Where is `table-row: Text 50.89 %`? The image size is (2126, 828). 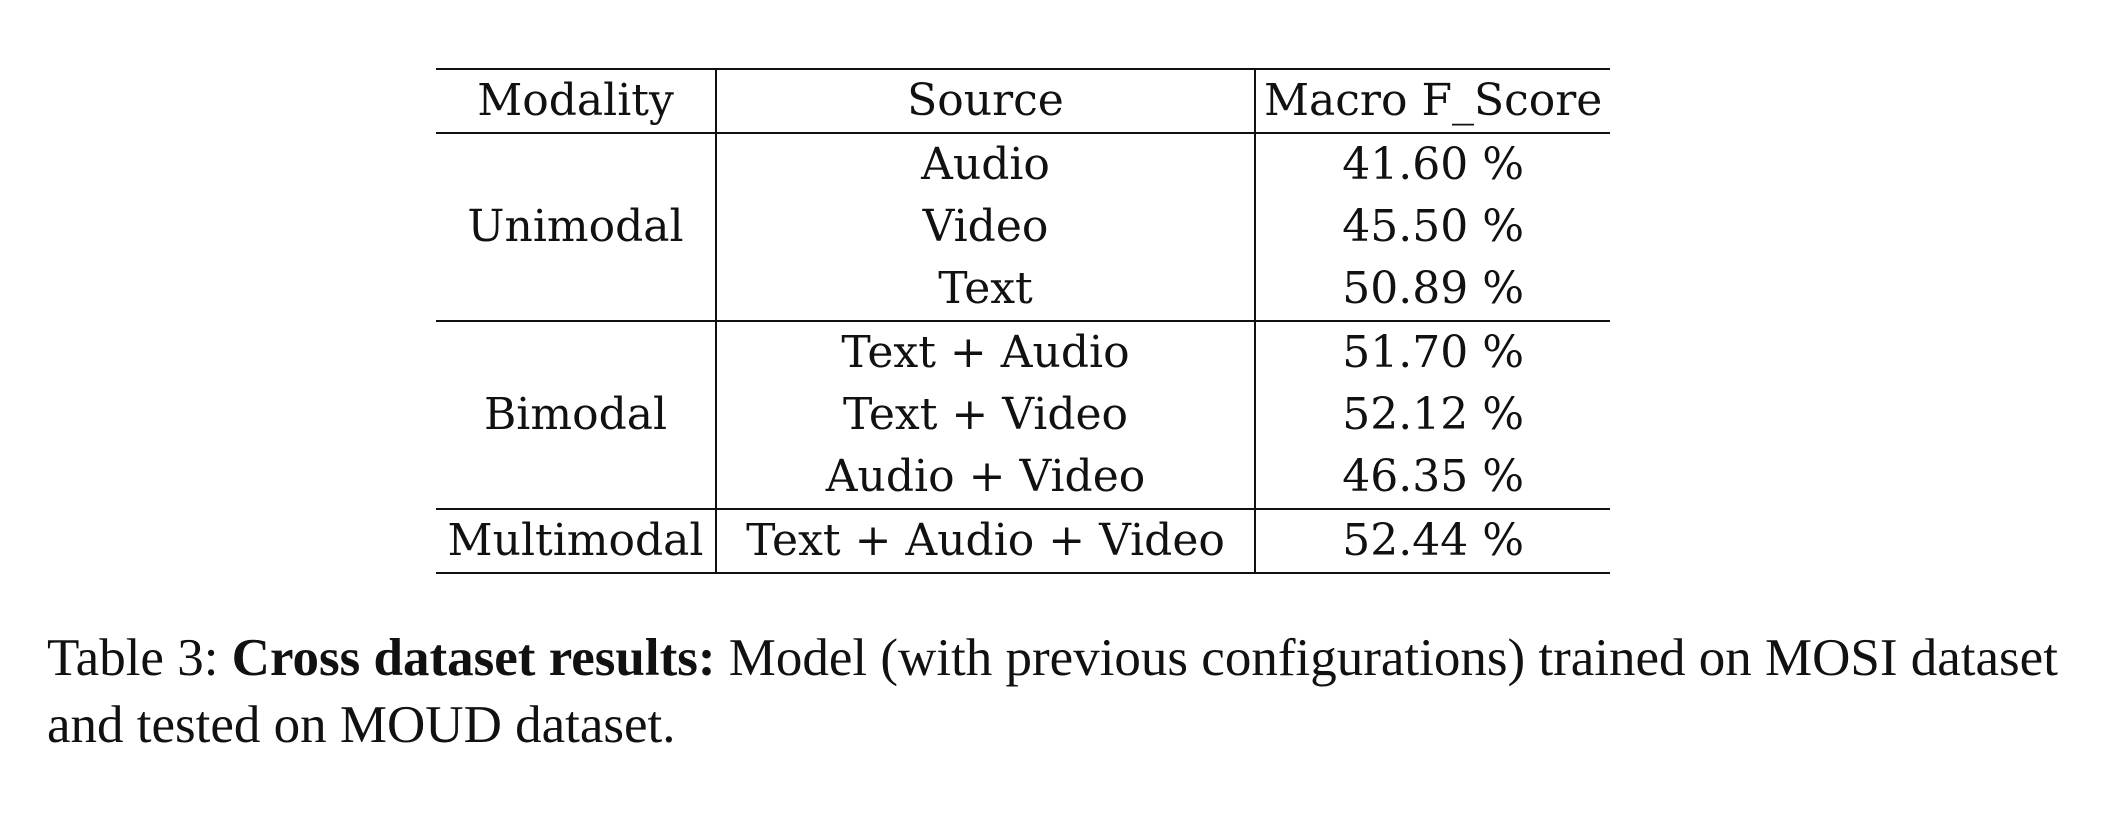
table-row: Text 50.89 % is located at coordinates (1023, 290).